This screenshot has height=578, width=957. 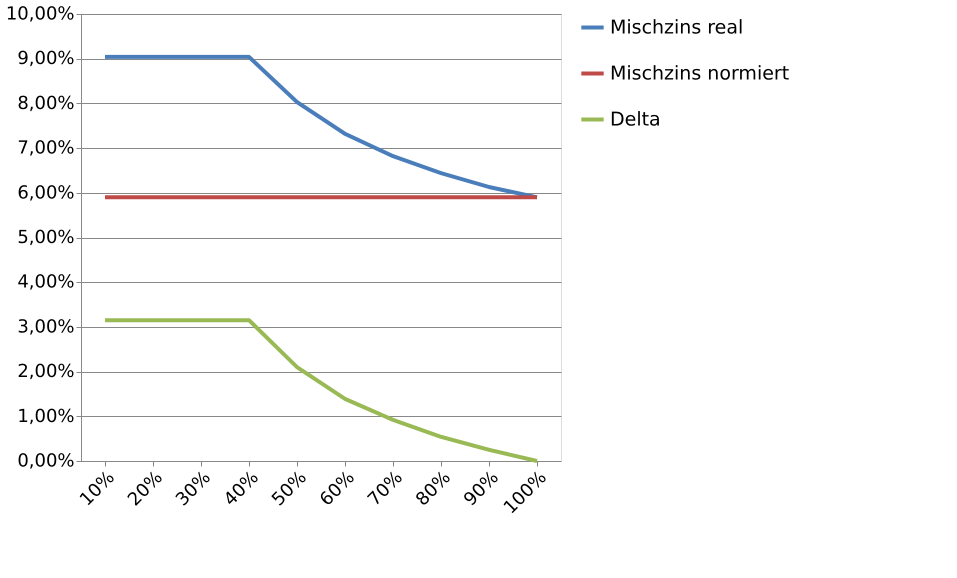 I want to click on y-tick-label: 10,00%, so click(x=40, y=14).